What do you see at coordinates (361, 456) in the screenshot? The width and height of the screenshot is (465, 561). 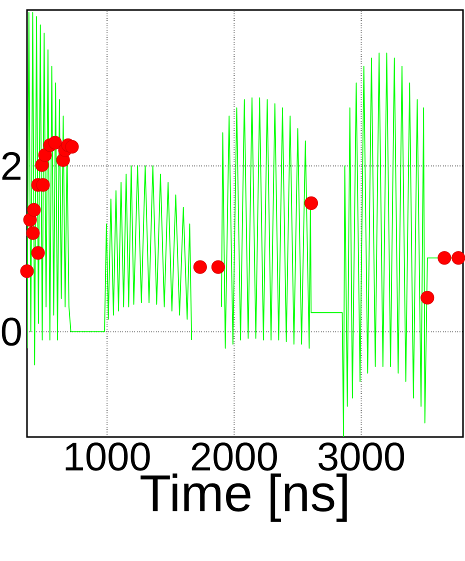 I see `x-tick-label: 3000` at bounding box center [361, 456].